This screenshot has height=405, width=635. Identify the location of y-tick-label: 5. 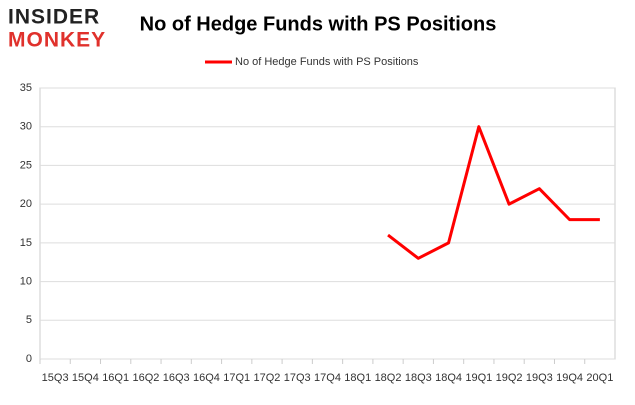
(29, 320).